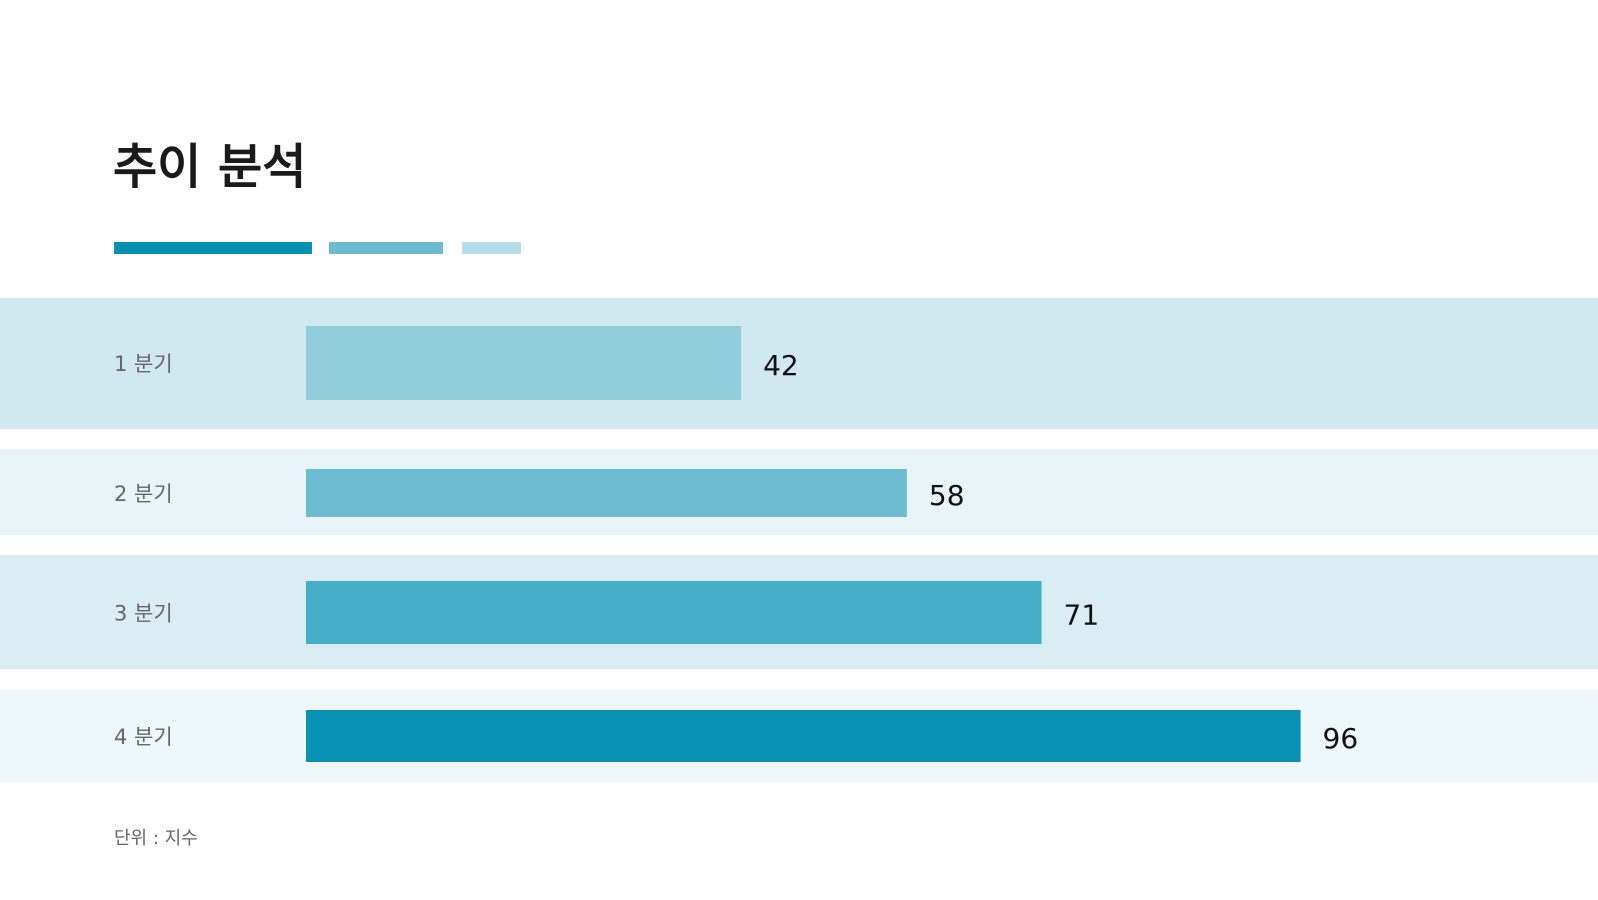  What do you see at coordinates (143, 364) in the screenshot?
I see `category-label: 1 분기` at bounding box center [143, 364].